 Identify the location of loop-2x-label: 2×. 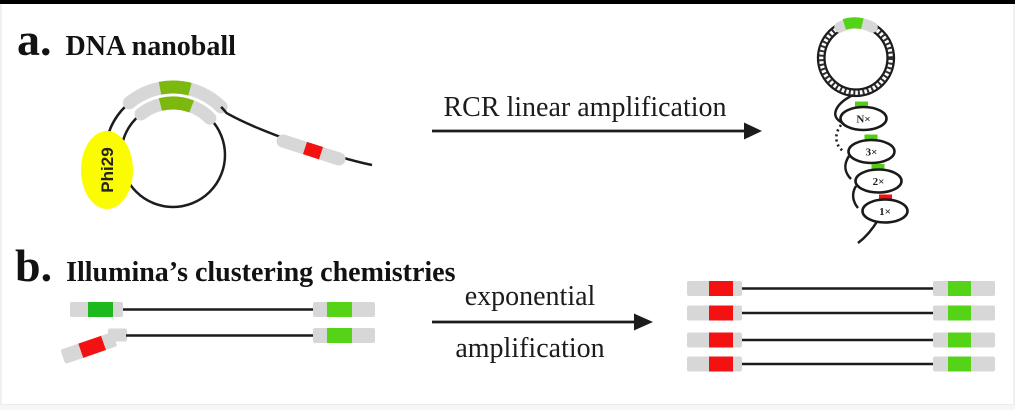
(879, 182).